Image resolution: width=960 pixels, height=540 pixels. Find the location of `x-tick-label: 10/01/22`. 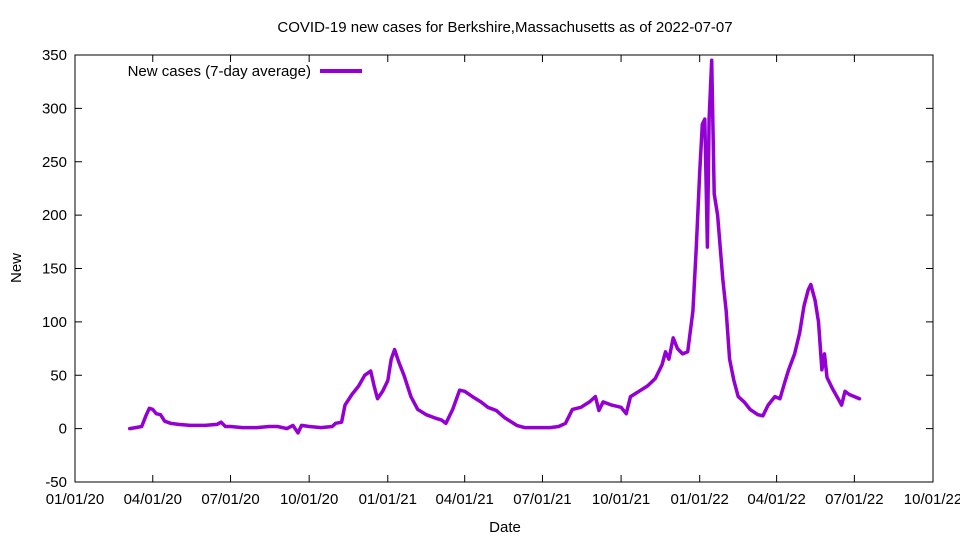

x-tick-label: 10/01/22 is located at coordinates (932, 499).